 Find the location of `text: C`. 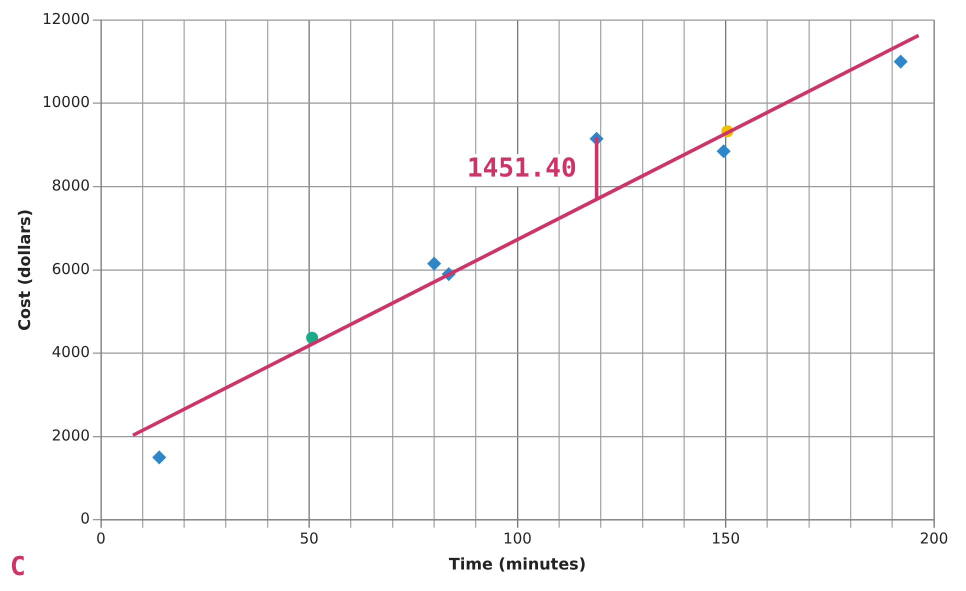

text: C is located at coordinates (18, 567).